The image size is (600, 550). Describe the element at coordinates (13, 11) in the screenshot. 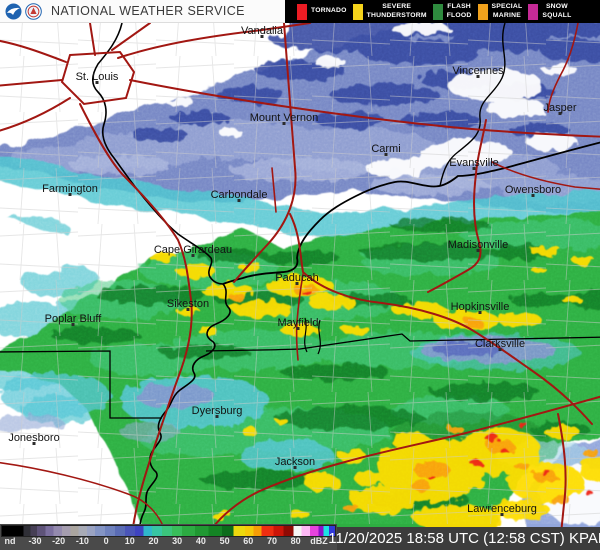

I see `noaa-logo-icon` at that location.